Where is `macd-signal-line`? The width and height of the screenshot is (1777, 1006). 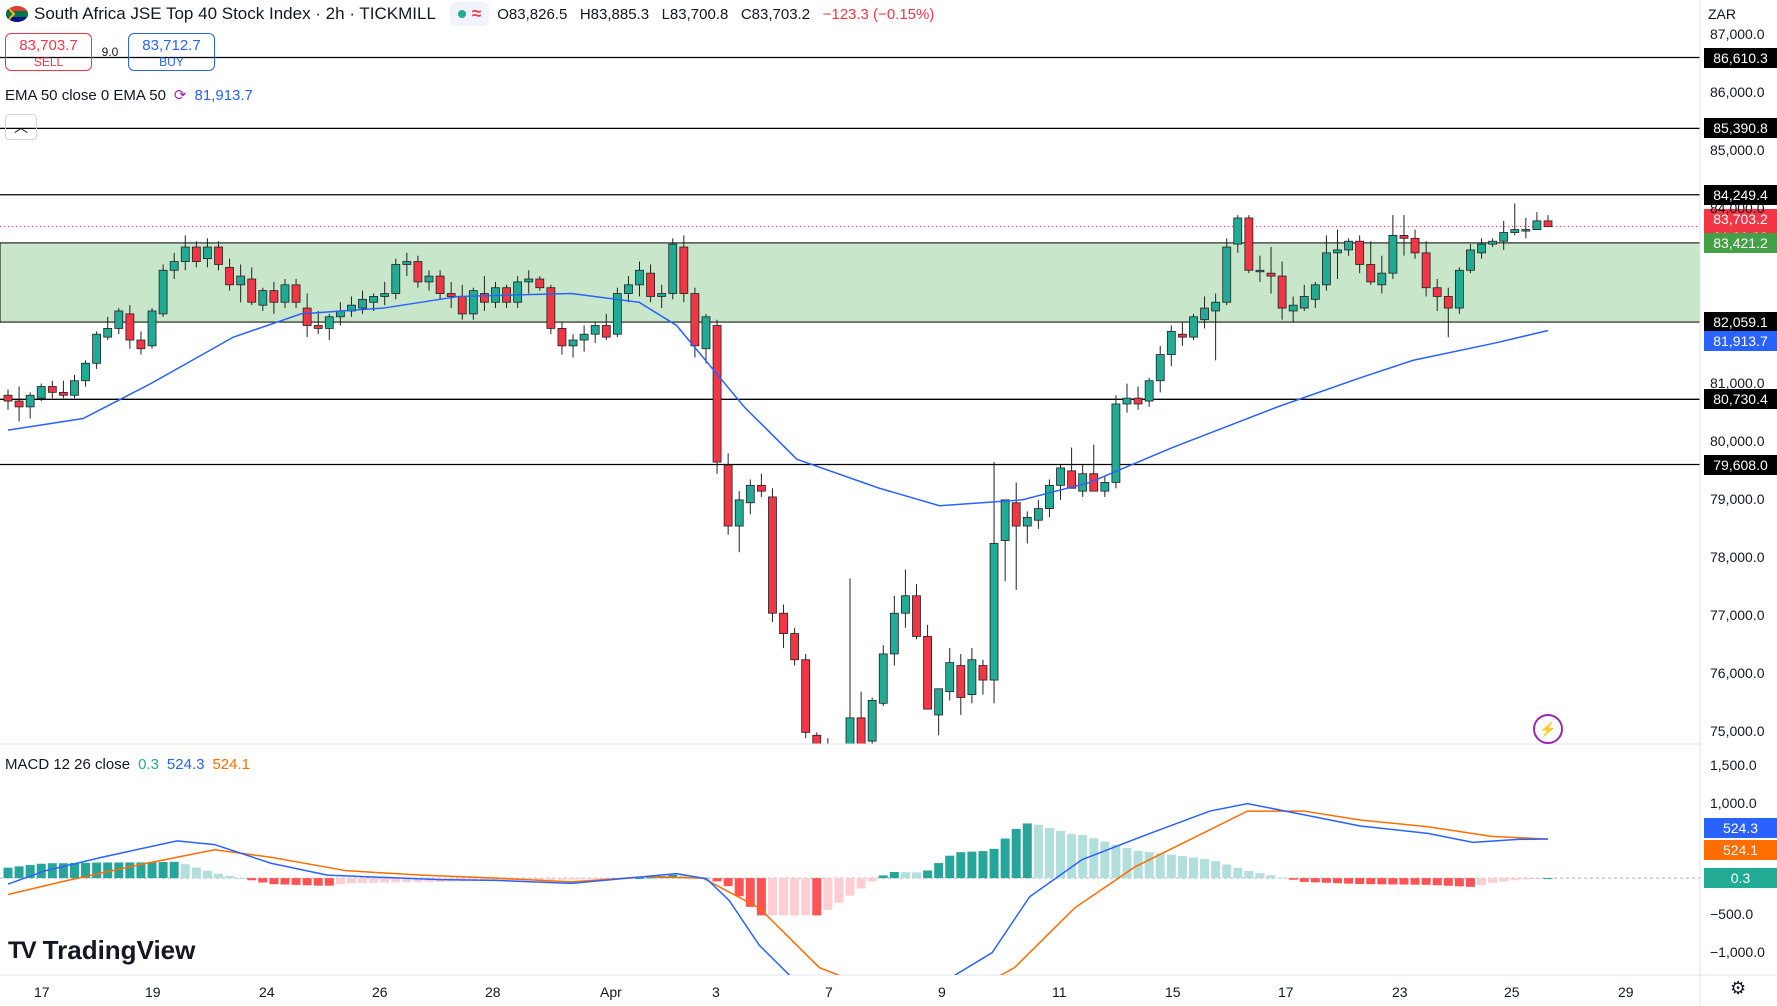
macd-signal-line is located at coordinates (778, 892).